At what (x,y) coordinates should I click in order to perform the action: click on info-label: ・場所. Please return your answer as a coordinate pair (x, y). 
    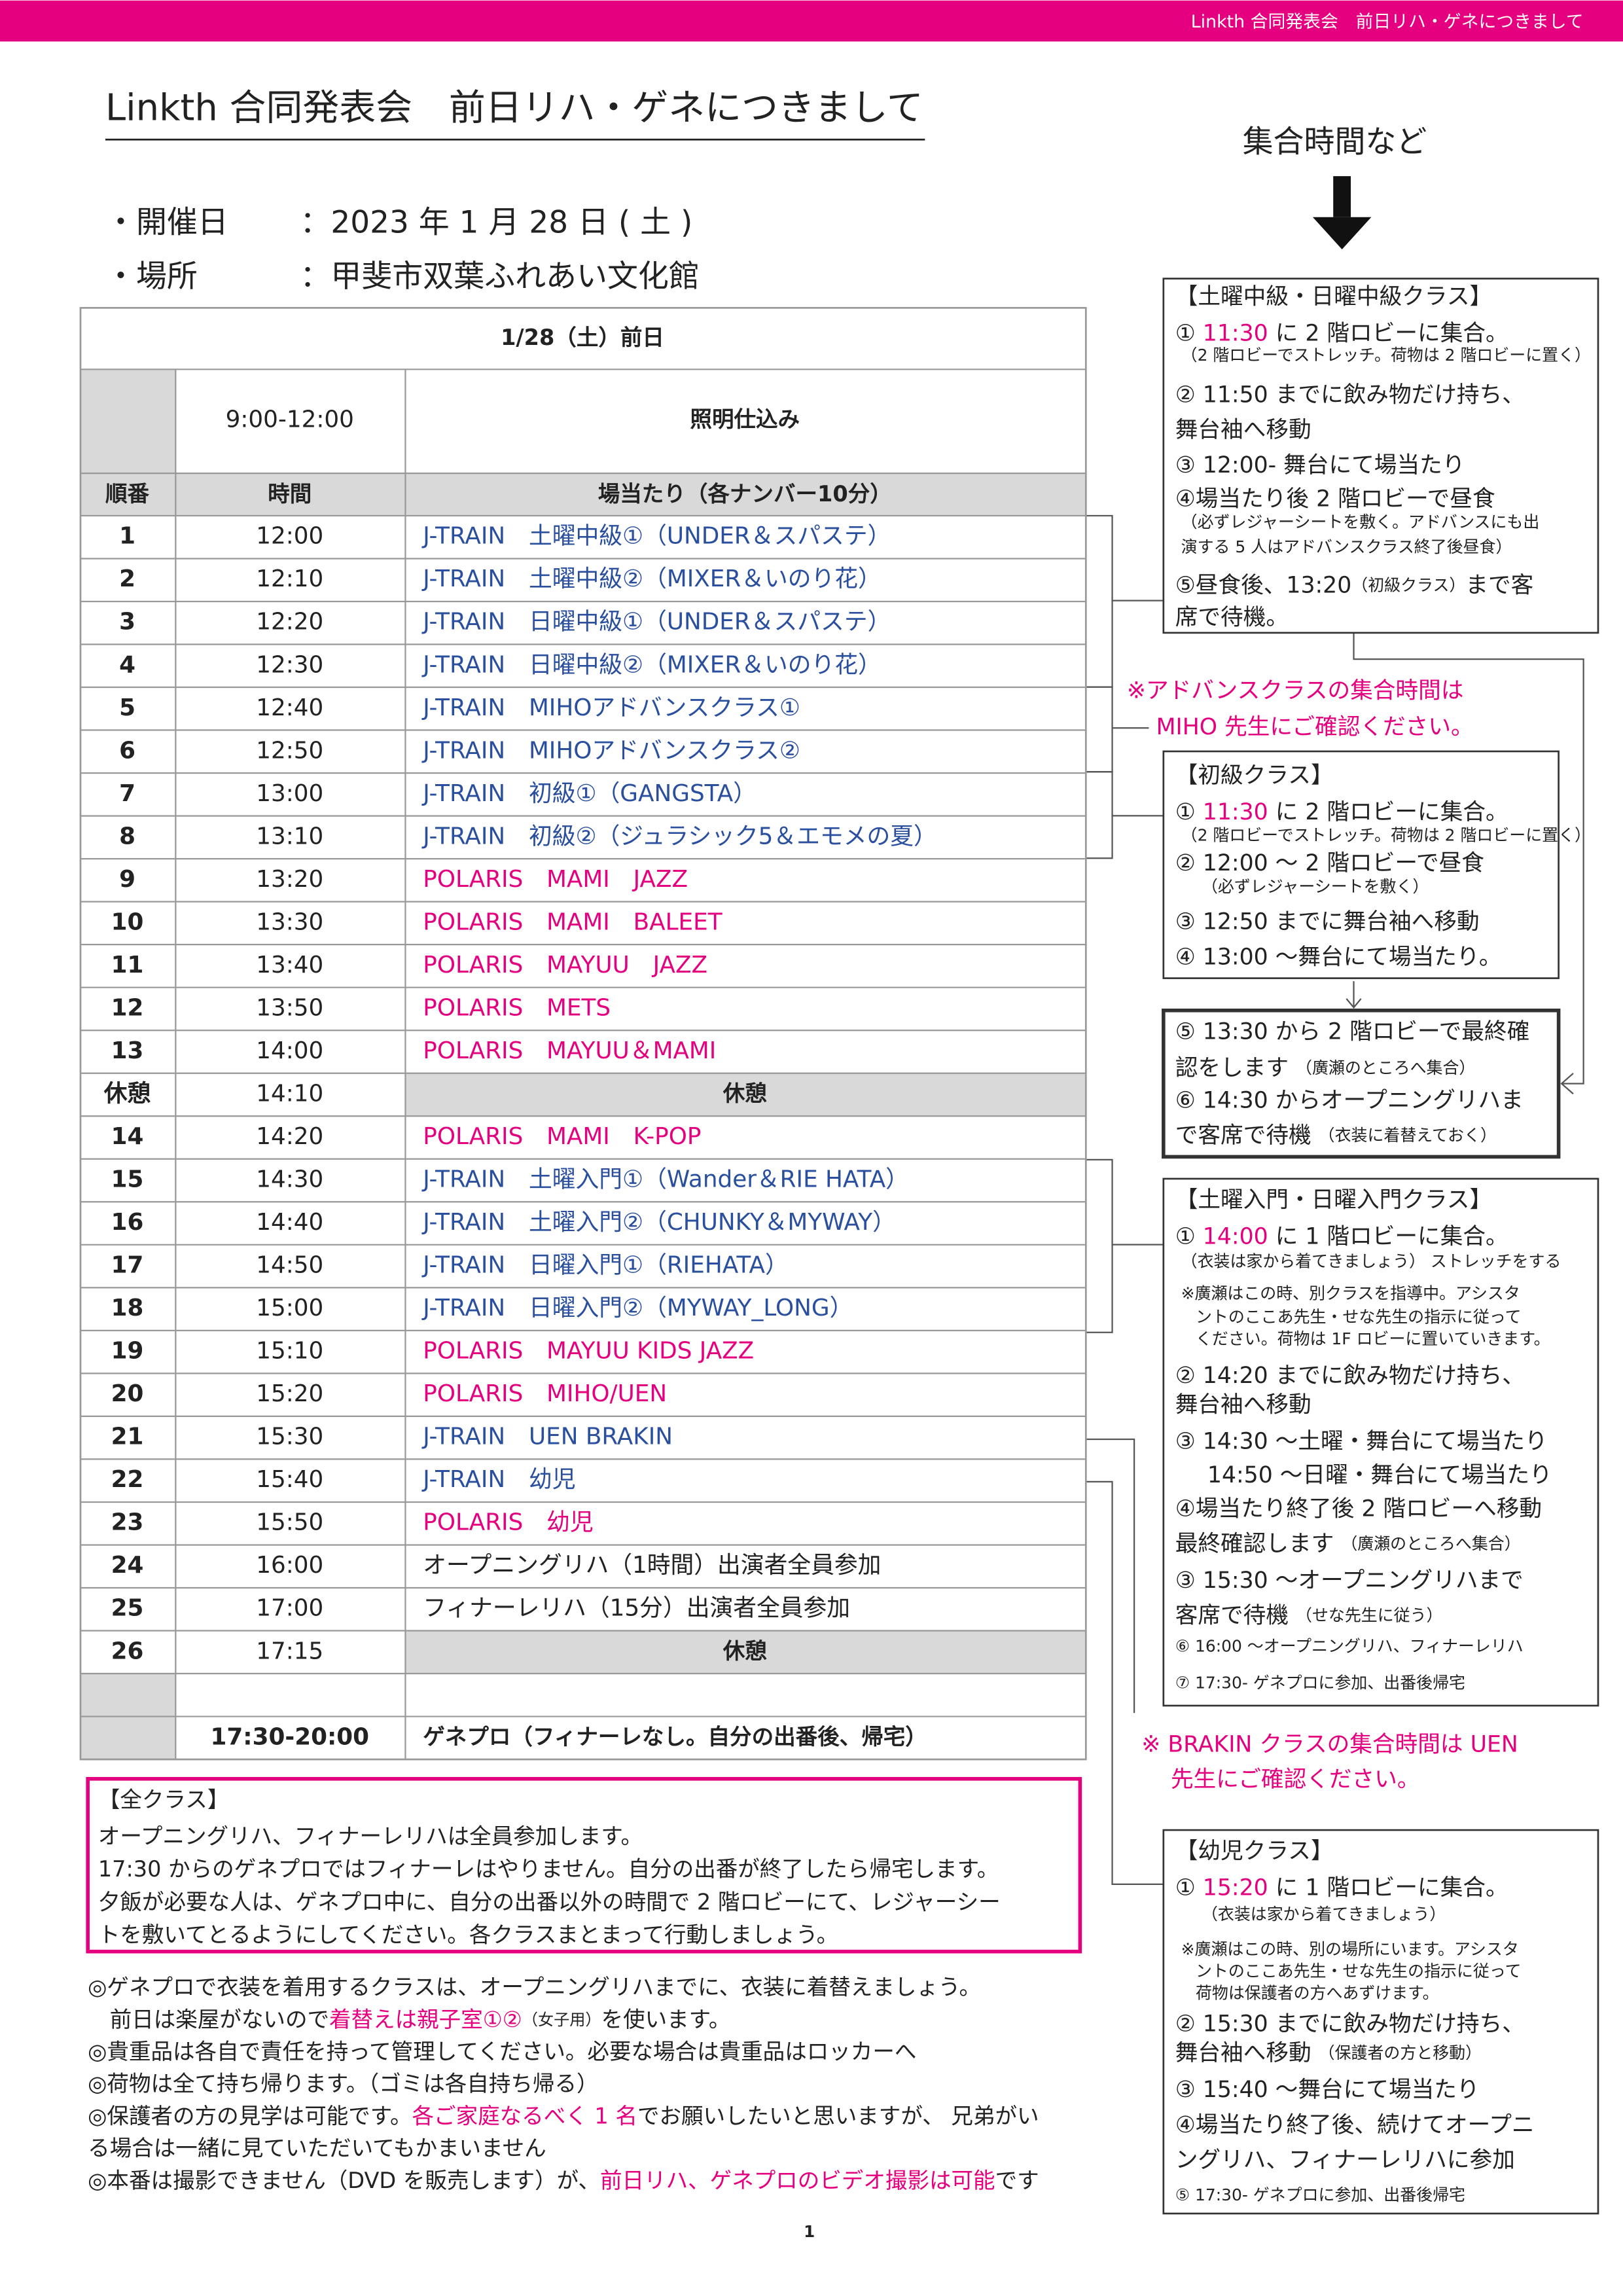
    Looking at the image, I should click on (151, 277).